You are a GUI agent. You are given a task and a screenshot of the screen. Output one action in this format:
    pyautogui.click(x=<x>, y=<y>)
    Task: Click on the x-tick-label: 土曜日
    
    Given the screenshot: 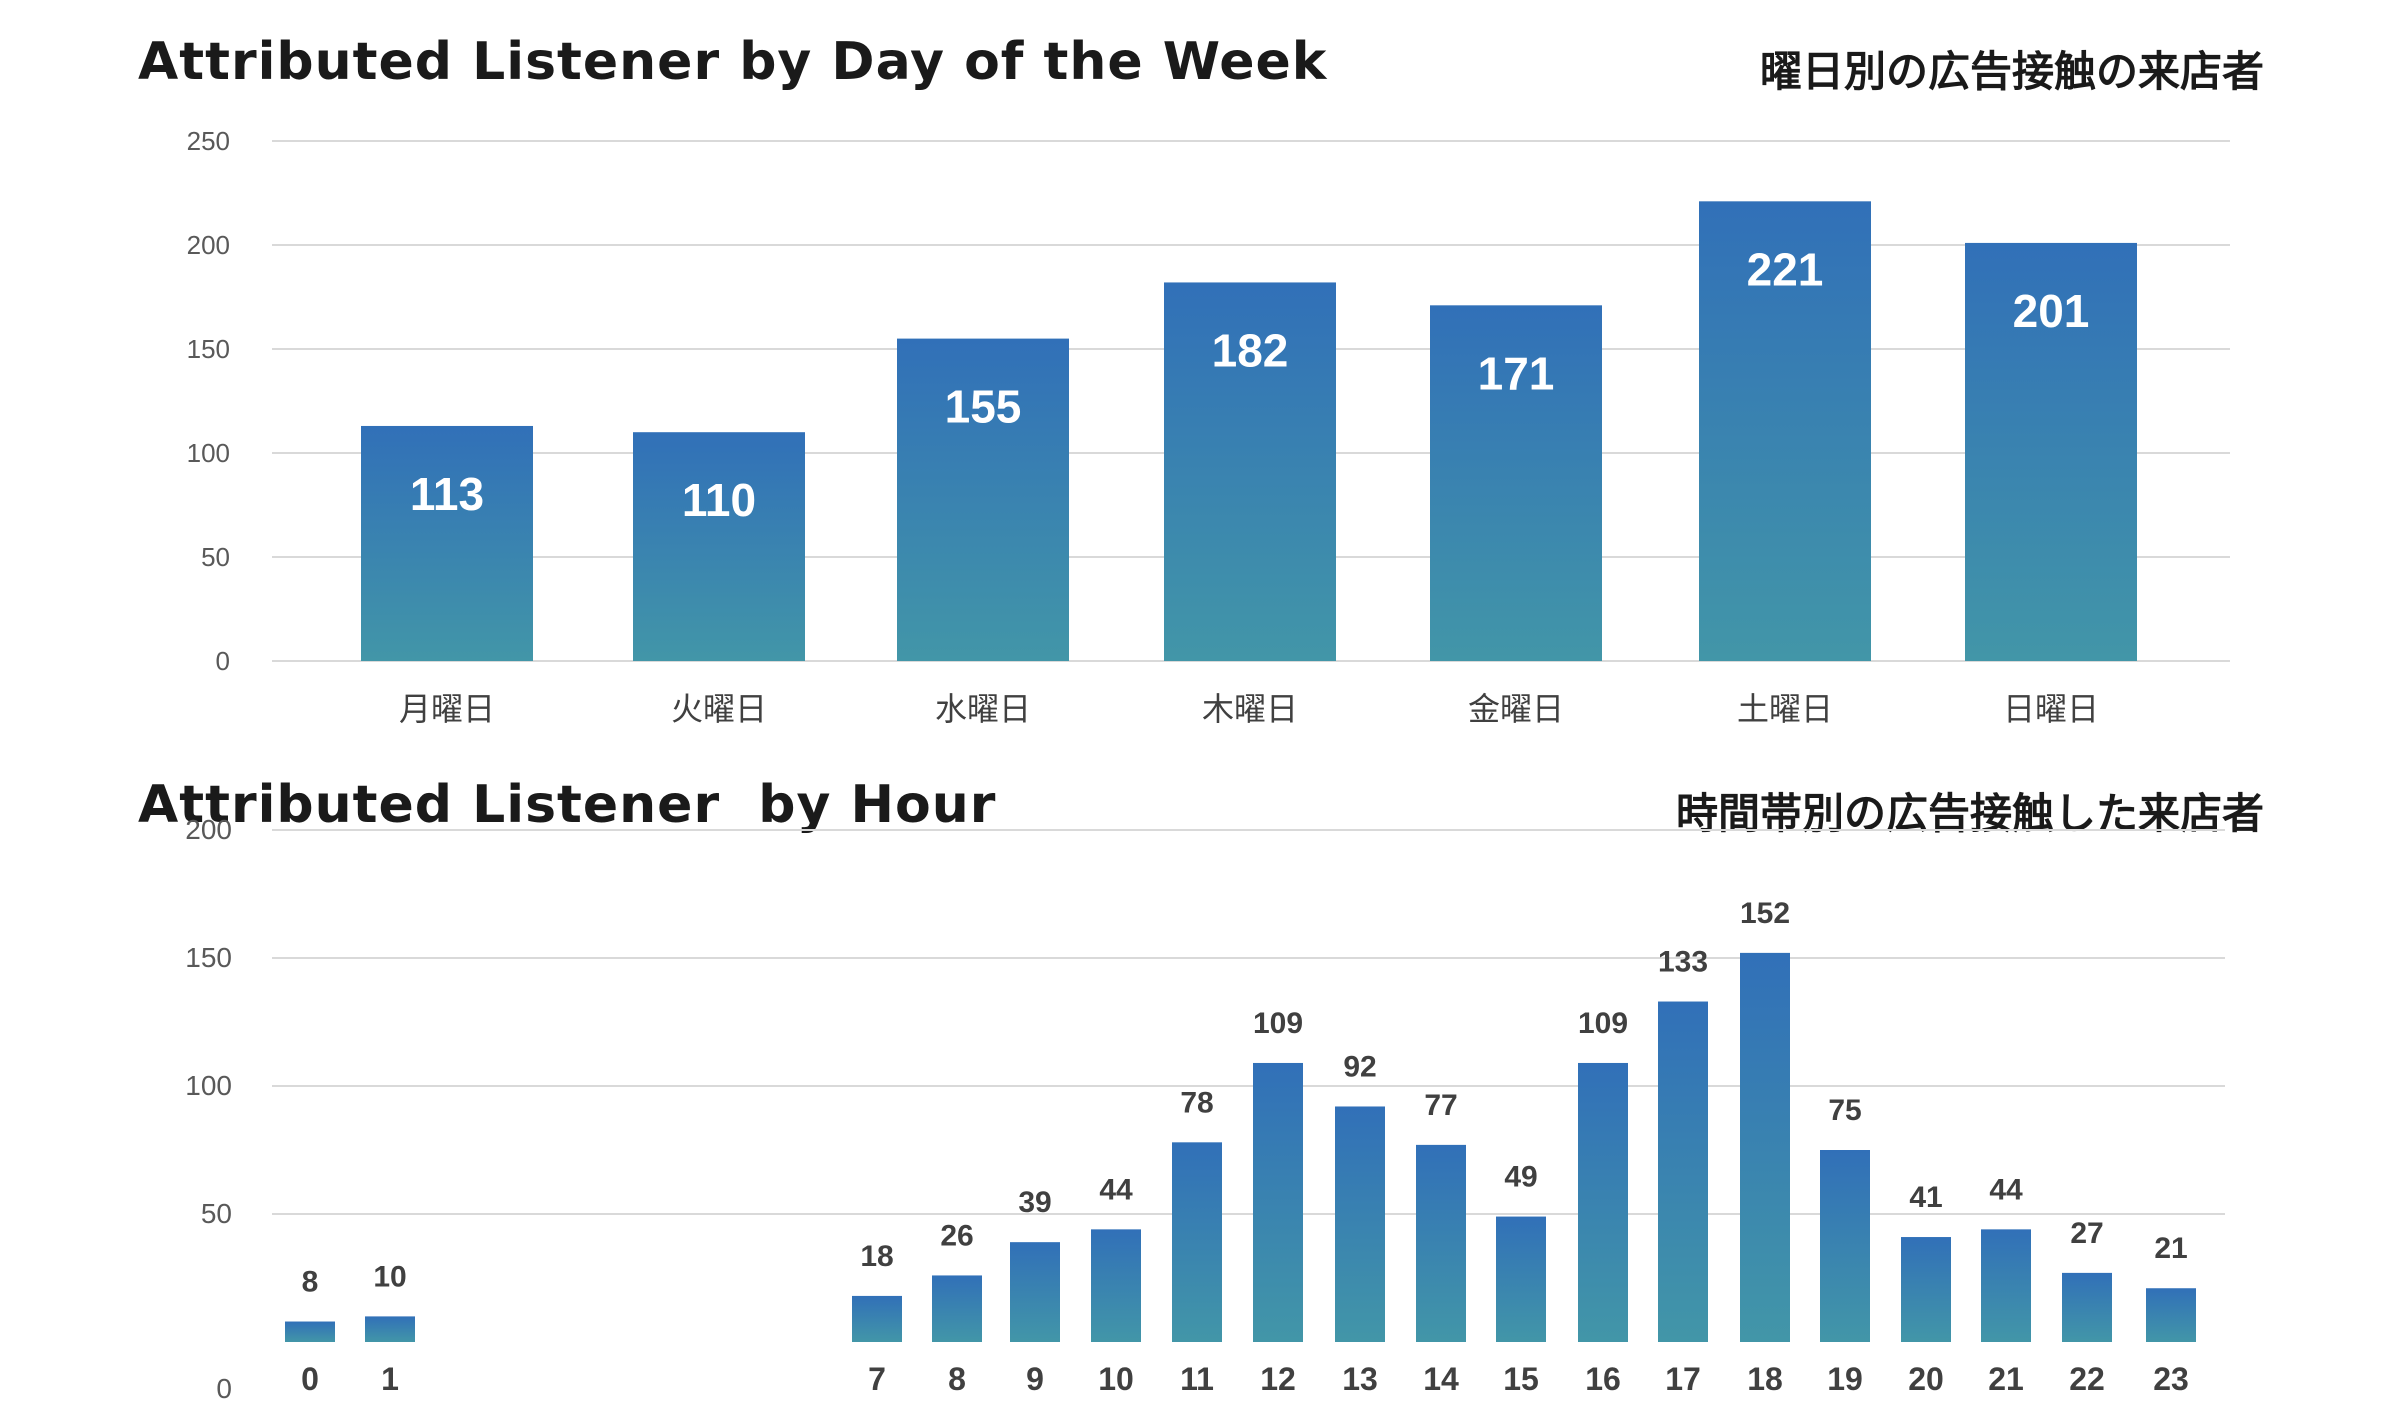 What is the action you would take?
    pyautogui.click(x=1785, y=709)
    